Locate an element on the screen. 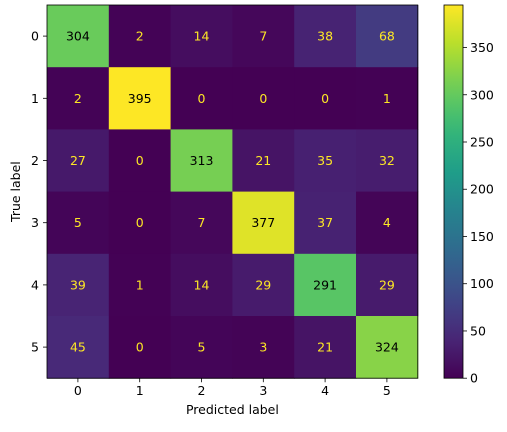 The width and height of the screenshot is (507, 432). heatmap-cell-r4-c0 is located at coordinates (78, 285).